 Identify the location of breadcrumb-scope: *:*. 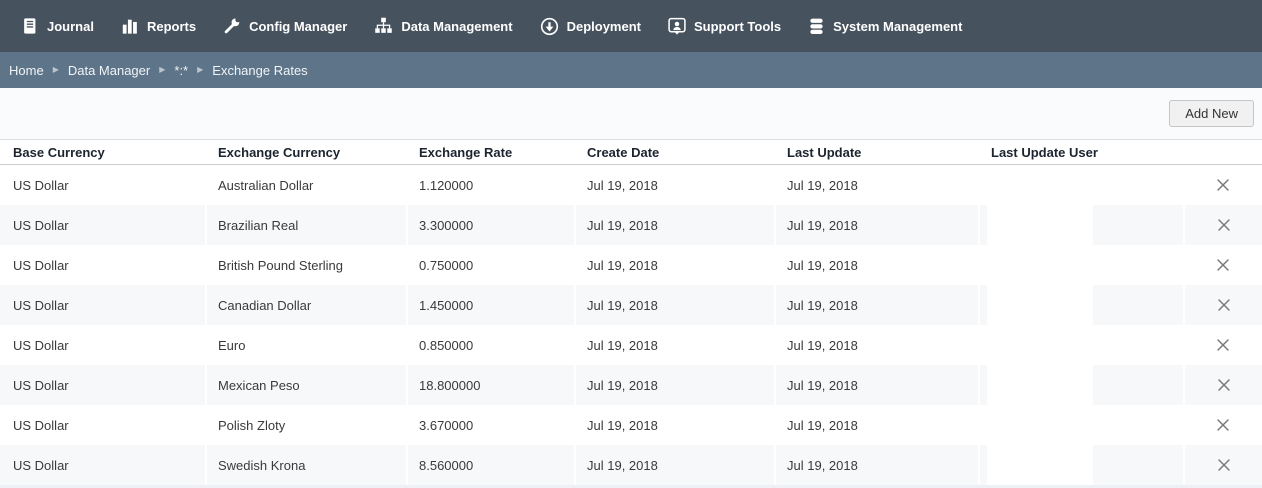
(181, 70).